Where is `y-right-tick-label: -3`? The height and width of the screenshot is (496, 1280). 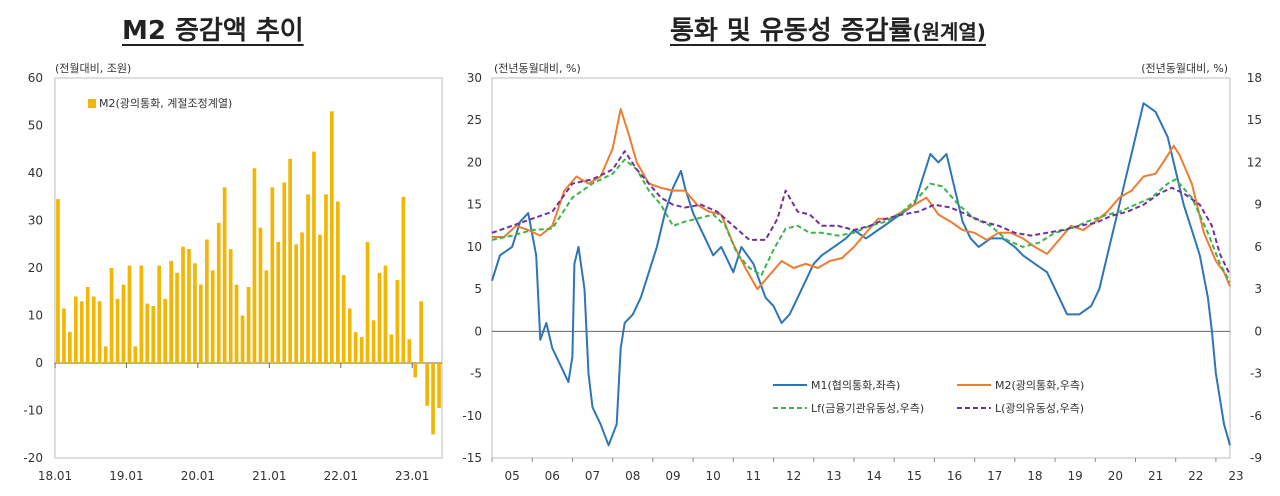 y-right-tick-label: -3 is located at coordinates (1256, 374).